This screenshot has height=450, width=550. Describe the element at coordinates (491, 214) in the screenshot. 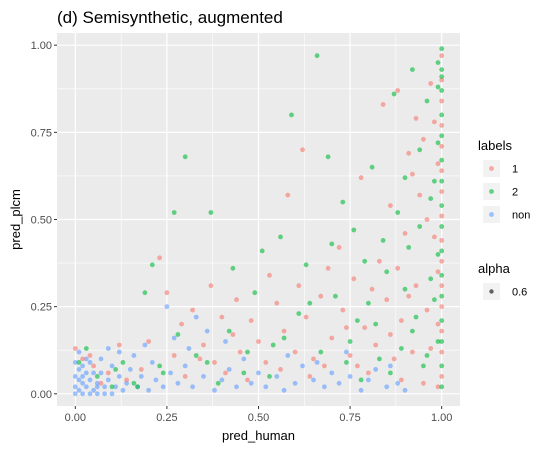

I see `legend-key-point-non` at that location.